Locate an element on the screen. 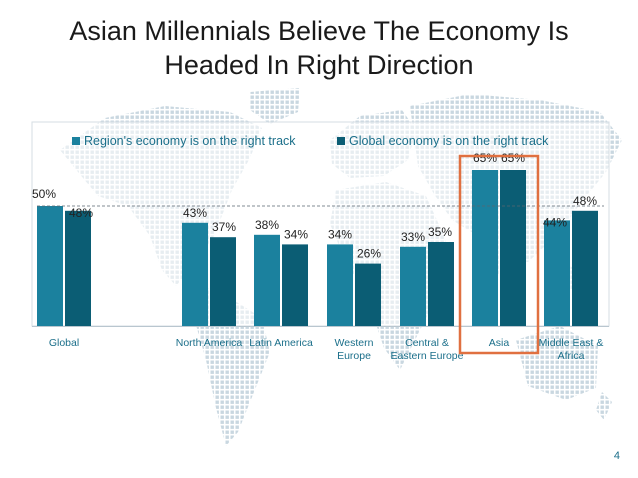 This screenshot has height=478, width=638. category-label-3-1: Europe is located at coordinates (354, 356).